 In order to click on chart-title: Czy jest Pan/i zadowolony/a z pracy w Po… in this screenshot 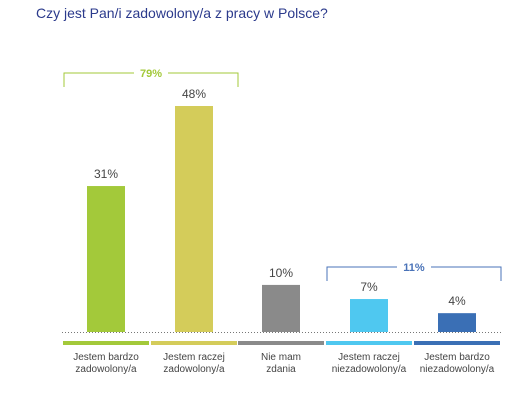, I will do `click(182, 13)`.